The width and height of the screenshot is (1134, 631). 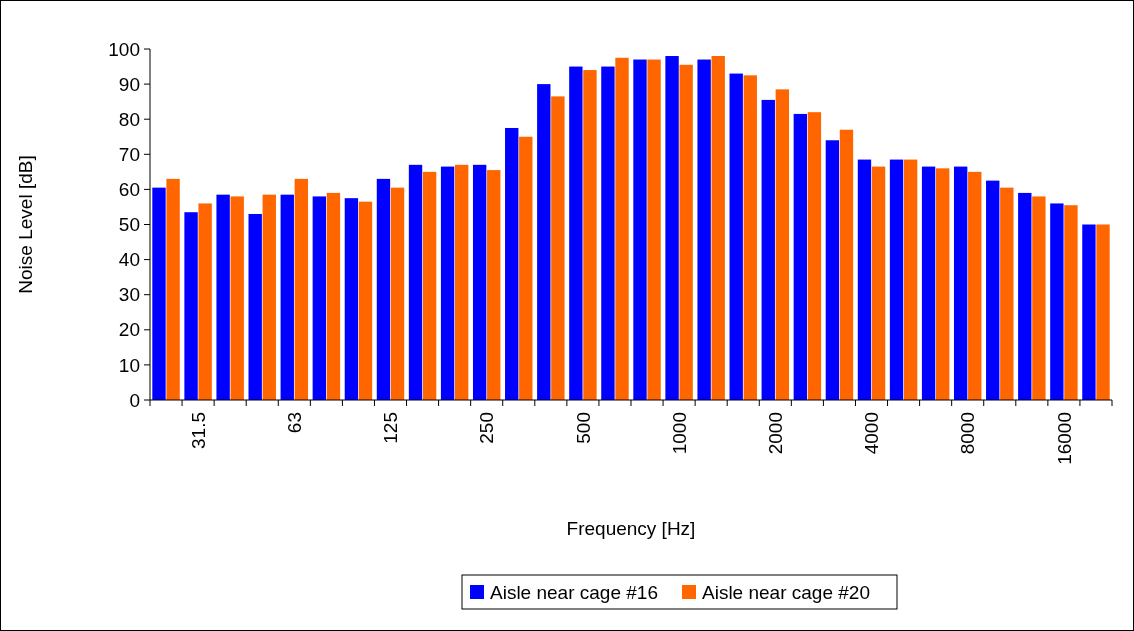 What do you see at coordinates (129, 330) in the screenshot?
I see `y-tick-label: 20` at bounding box center [129, 330].